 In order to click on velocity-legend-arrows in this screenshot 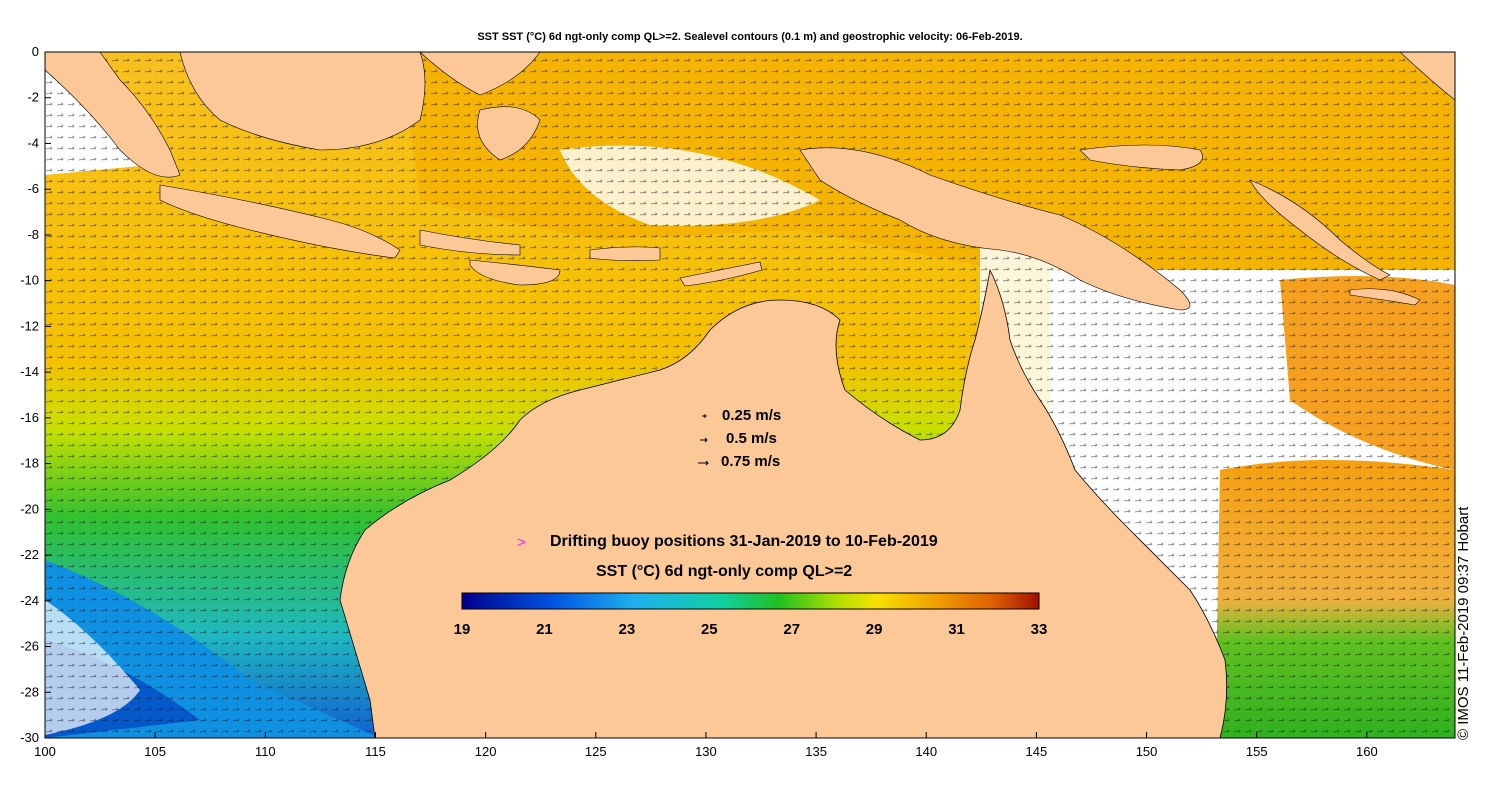, I will do `click(703, 440)`.